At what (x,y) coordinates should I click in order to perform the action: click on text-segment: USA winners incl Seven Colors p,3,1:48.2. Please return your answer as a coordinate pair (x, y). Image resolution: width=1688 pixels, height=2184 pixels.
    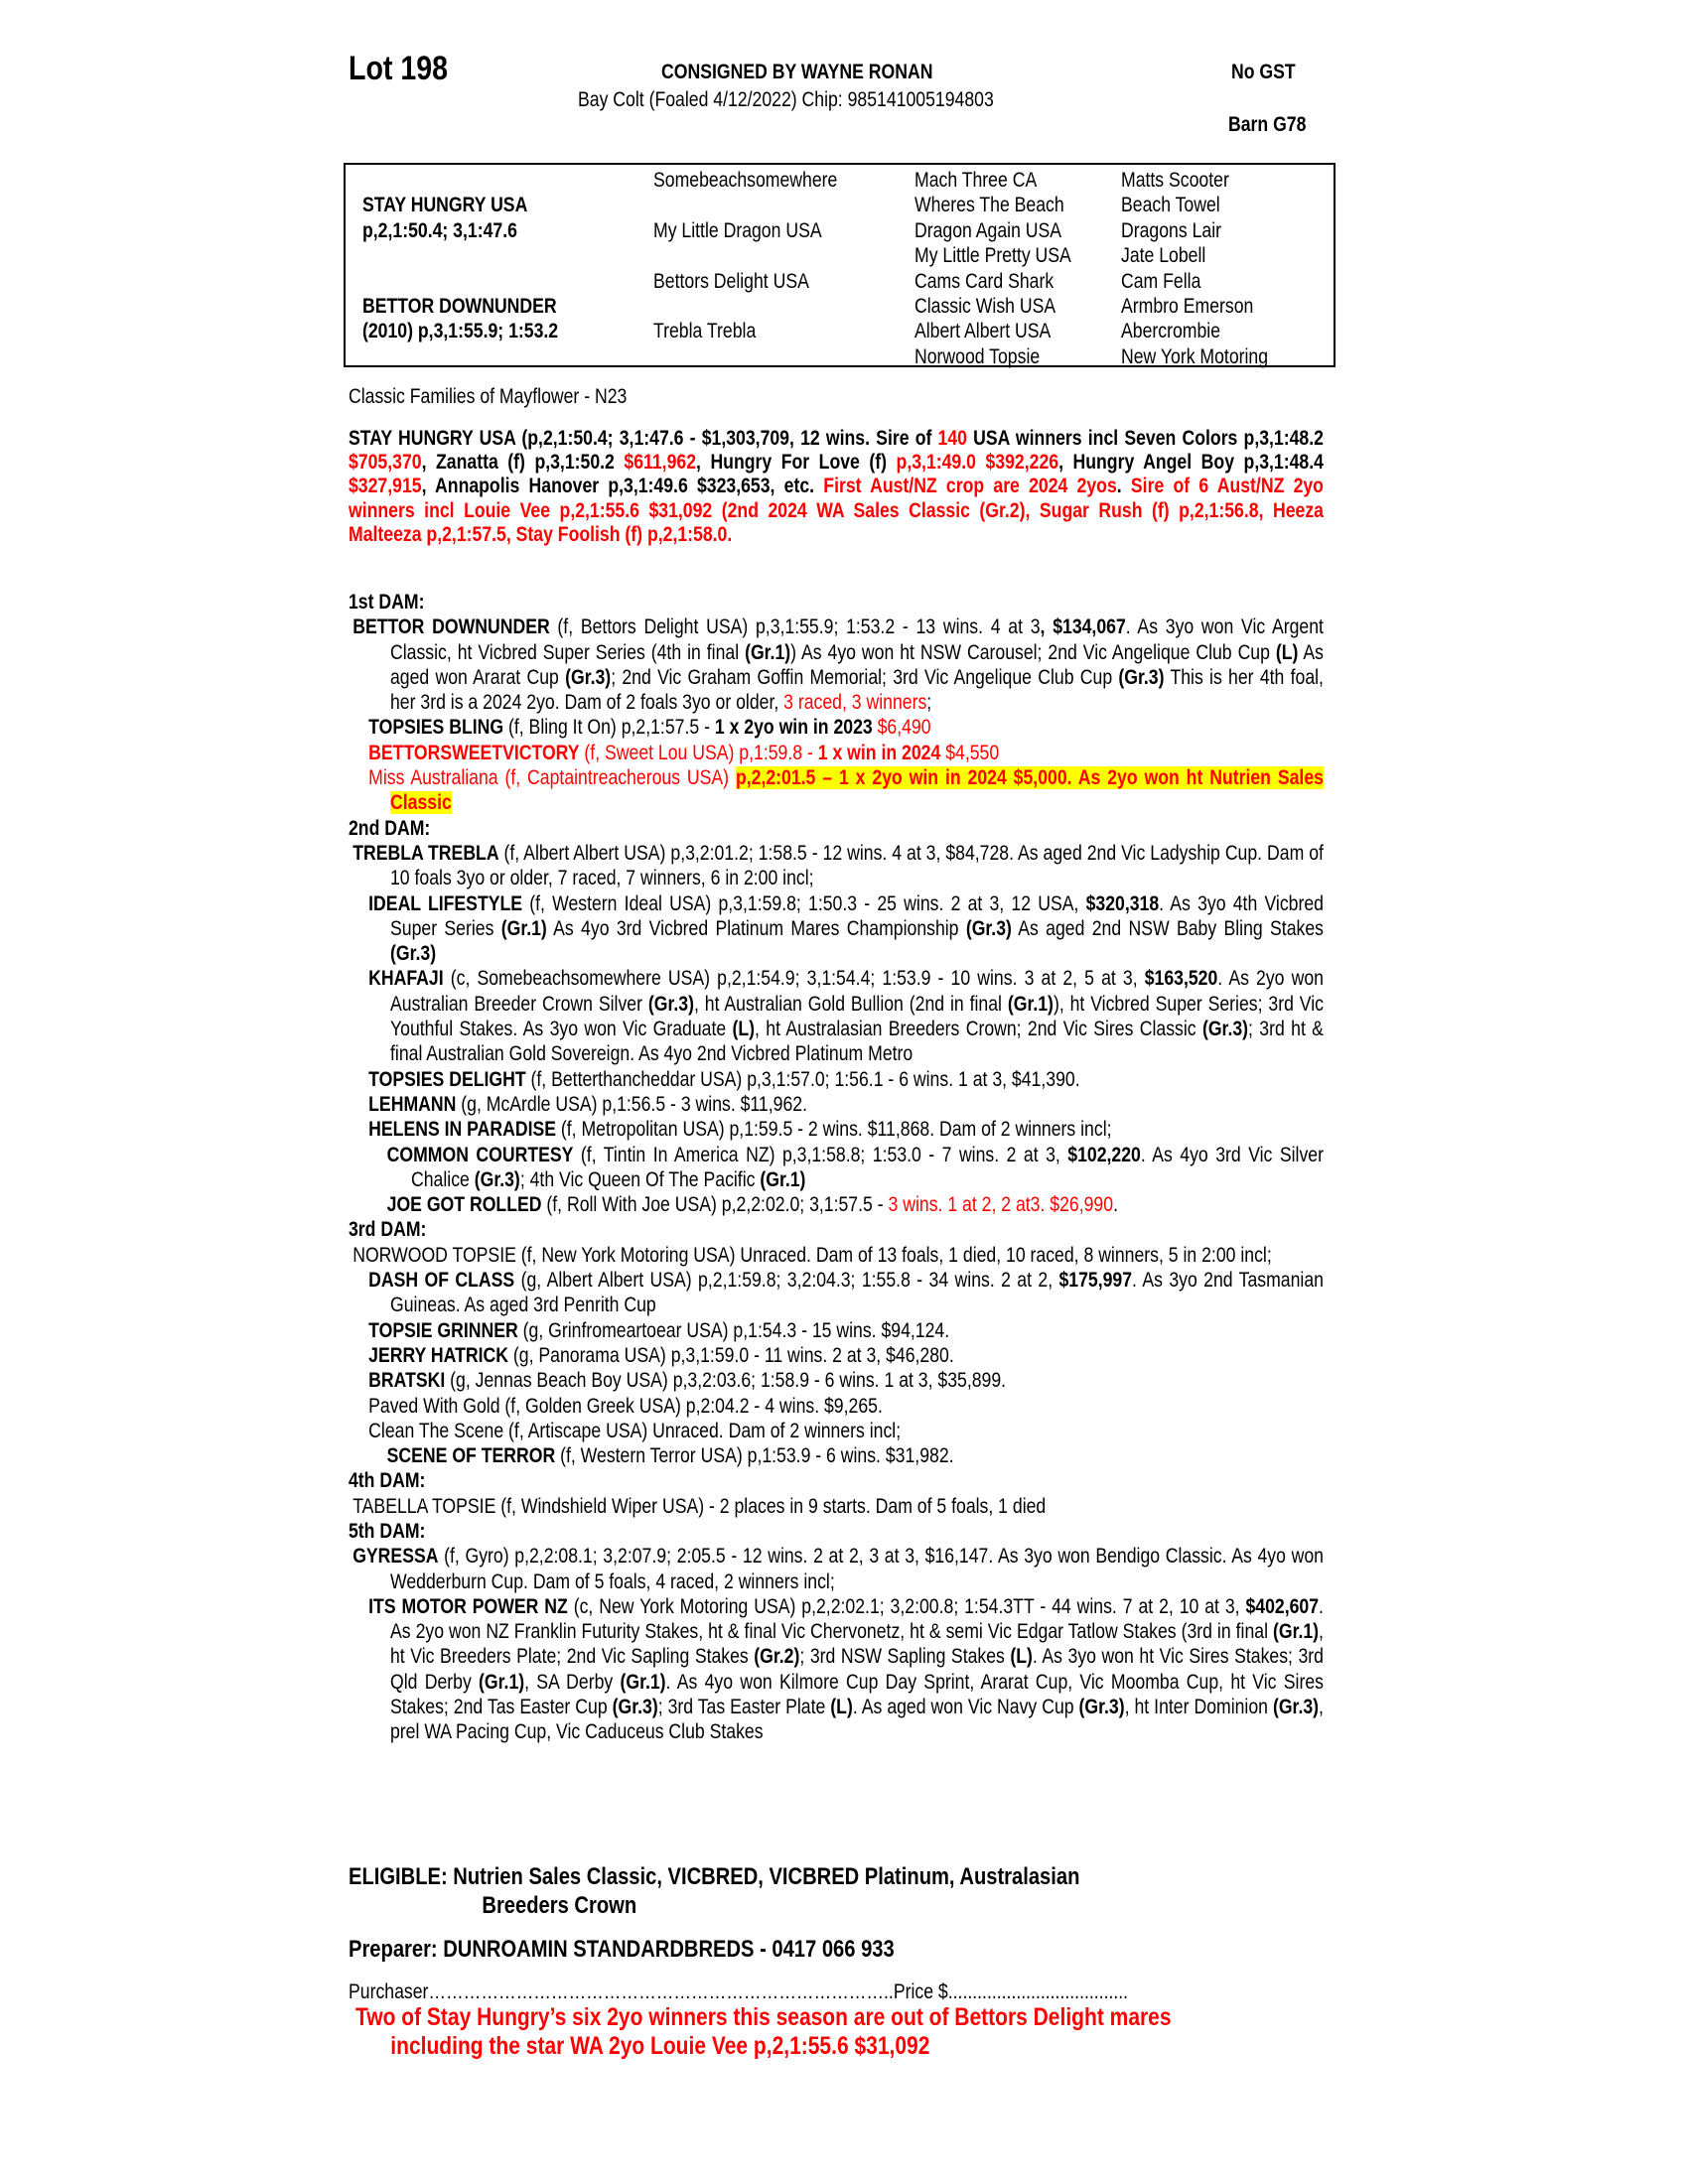
    Looking at the image, I should click on (1145, 438).